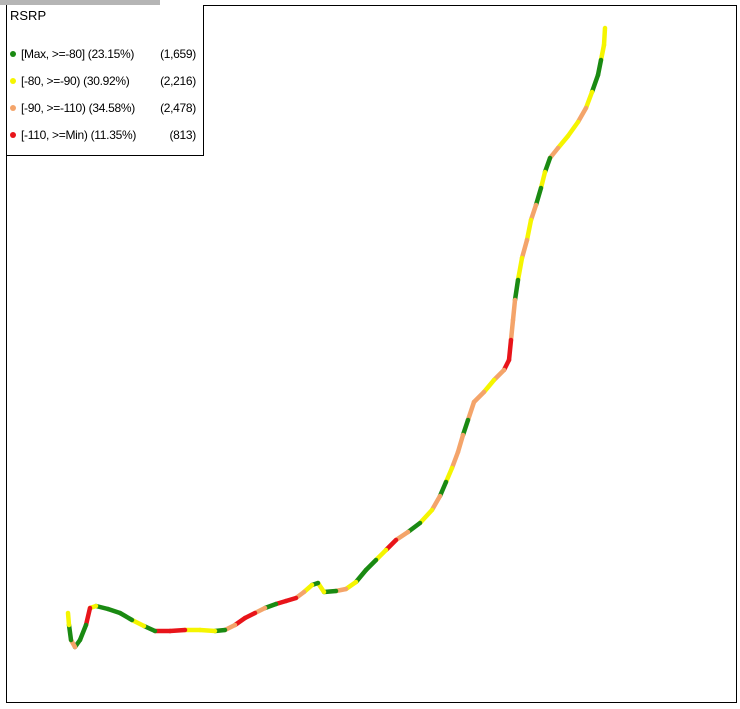  I want to click on legend-item-80-90: [-80, >=-90) (30.92%) (2,216), so click(105, 81).